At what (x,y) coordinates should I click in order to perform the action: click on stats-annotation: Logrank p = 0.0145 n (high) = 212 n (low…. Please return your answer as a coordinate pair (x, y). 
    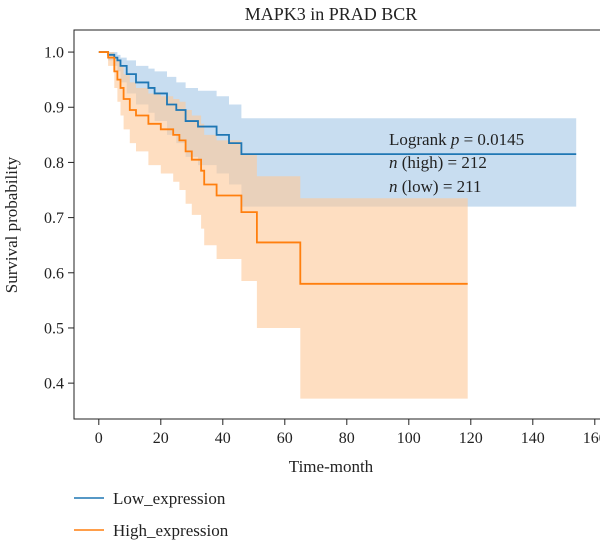
    Looking at the image, I should click on (456, 163).